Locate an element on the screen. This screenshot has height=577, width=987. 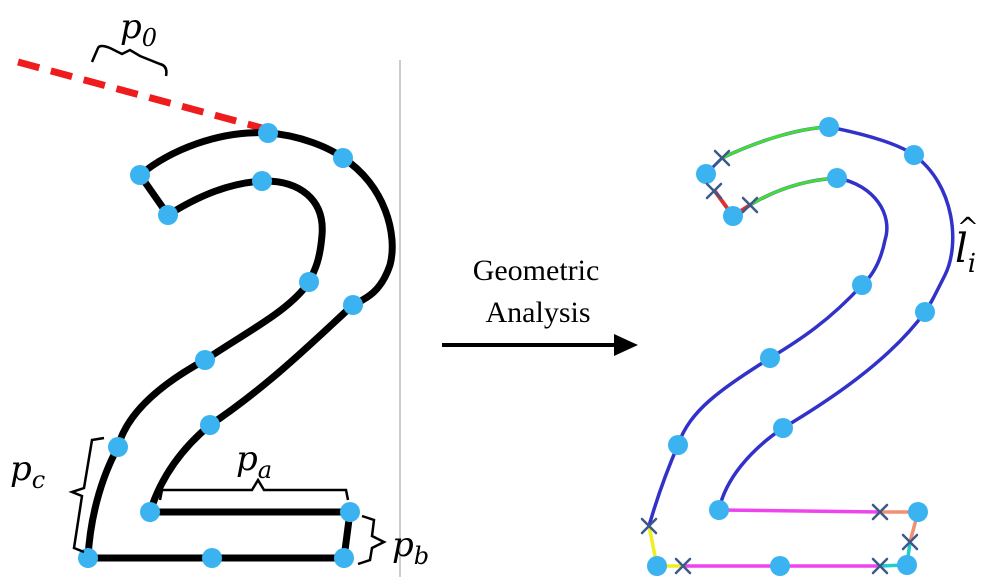
label-pc: pc is located at coordinates (27, 471).